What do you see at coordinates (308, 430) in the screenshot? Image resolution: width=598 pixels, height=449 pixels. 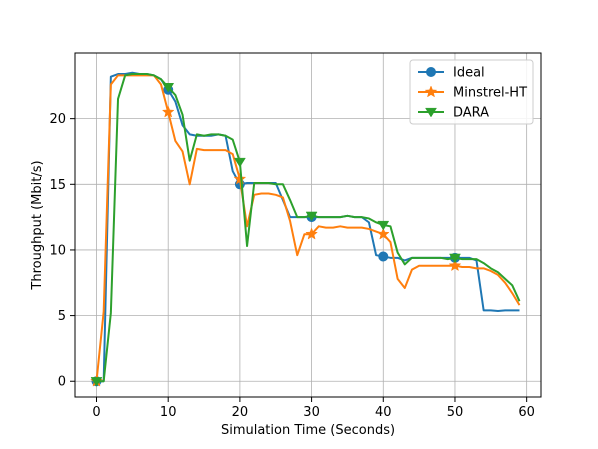 I see `x-axis-label: Simulation Time (Seconds)` at bounding box center [308, 430].